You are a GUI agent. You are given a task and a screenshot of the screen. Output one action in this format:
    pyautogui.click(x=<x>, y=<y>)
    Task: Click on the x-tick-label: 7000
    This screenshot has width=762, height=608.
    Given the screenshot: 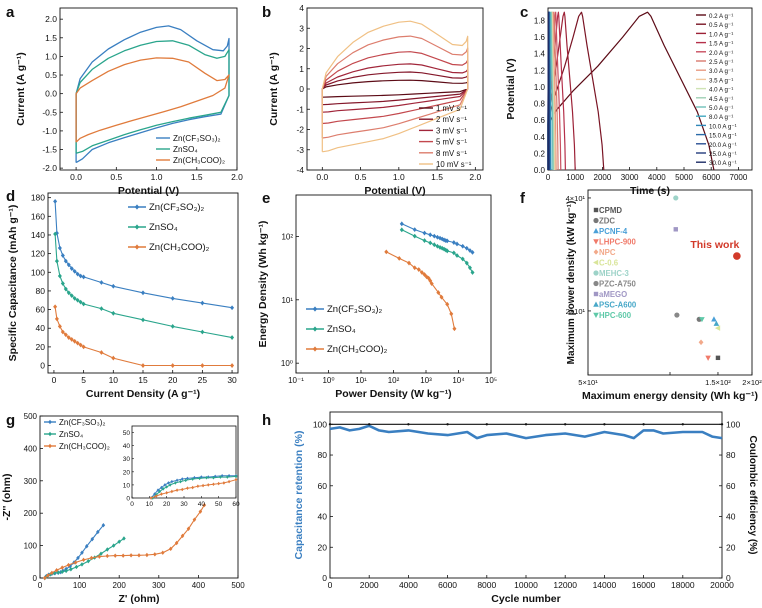 What is the action you would take?
    pyautogui.click(x=739, y=177)
    